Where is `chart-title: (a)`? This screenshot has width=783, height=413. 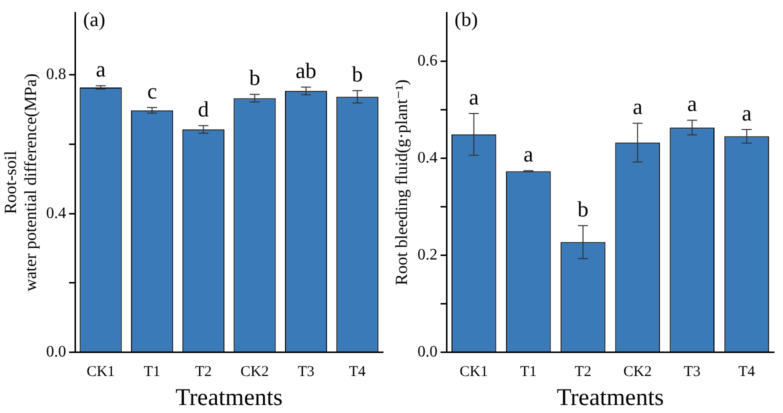 chart-title: (a) is located at coordinates (94, 19).